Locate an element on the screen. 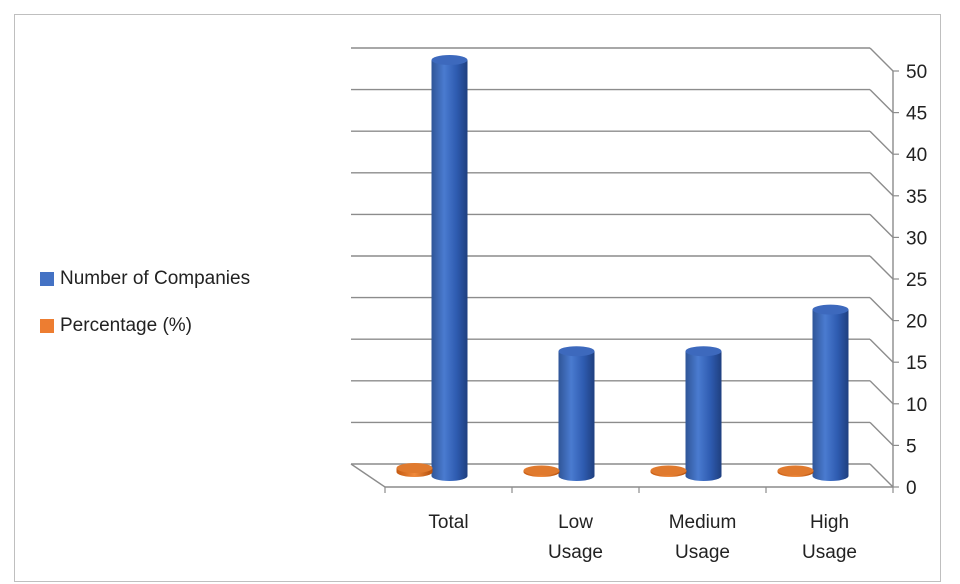  bar-percentage-1-top is located at coordinates (541, 470).